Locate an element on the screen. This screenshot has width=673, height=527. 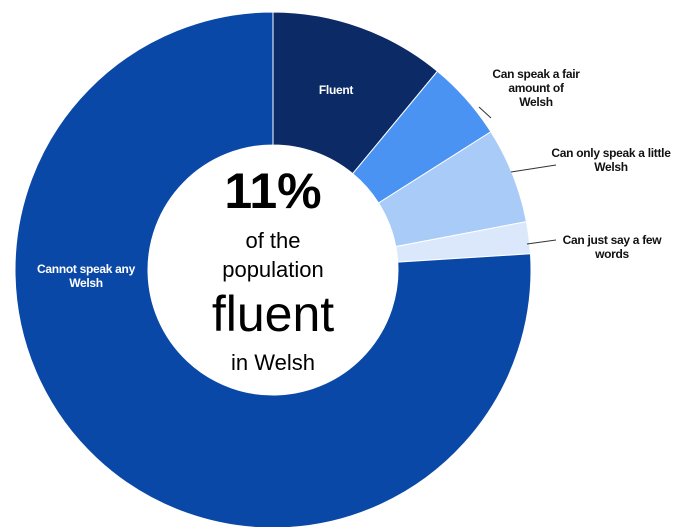
center-text: in Welsh is located at coordinates (273, 362).